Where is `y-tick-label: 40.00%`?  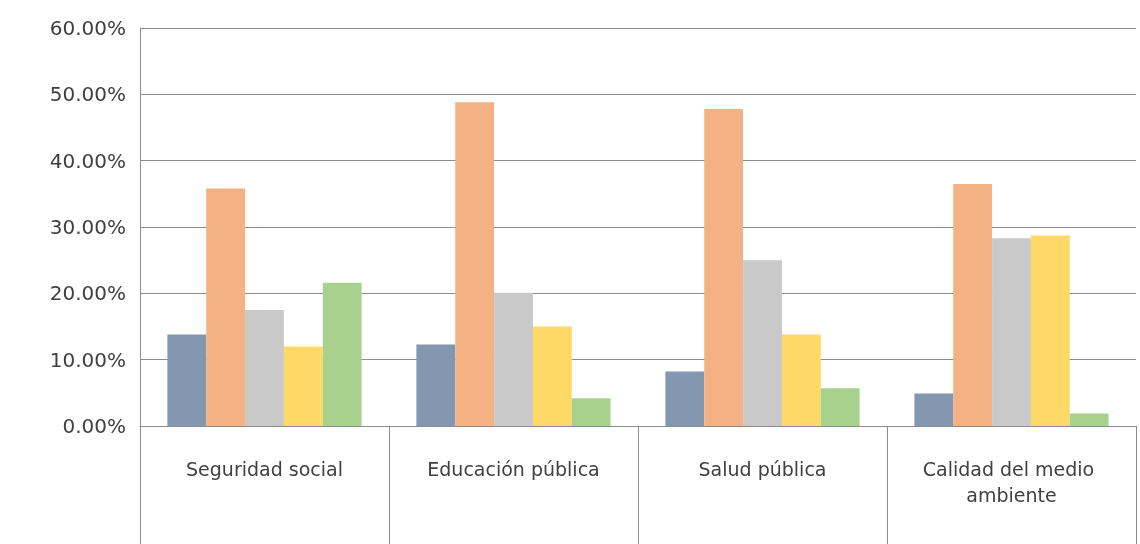 y-tick-label: 40.00% is located at coordinates (87, 160).